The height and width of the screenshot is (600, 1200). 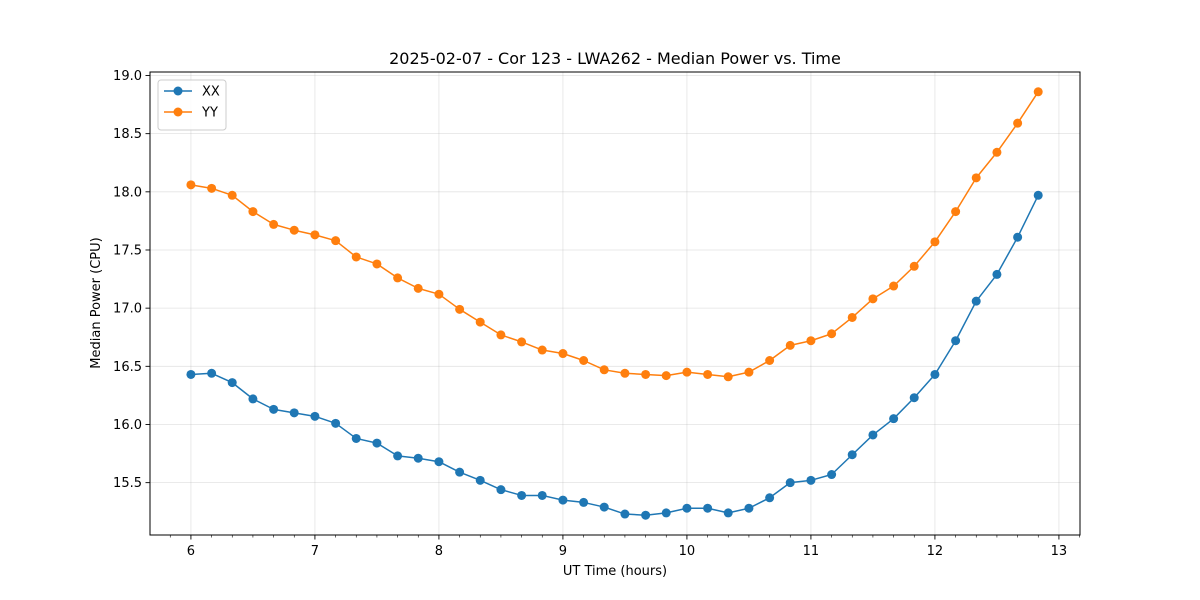 What do you see at coordinates (615, 571) in the screenshot?
I see `x-axis-label: UT Time (hours)` at bounding box center [615, 571].